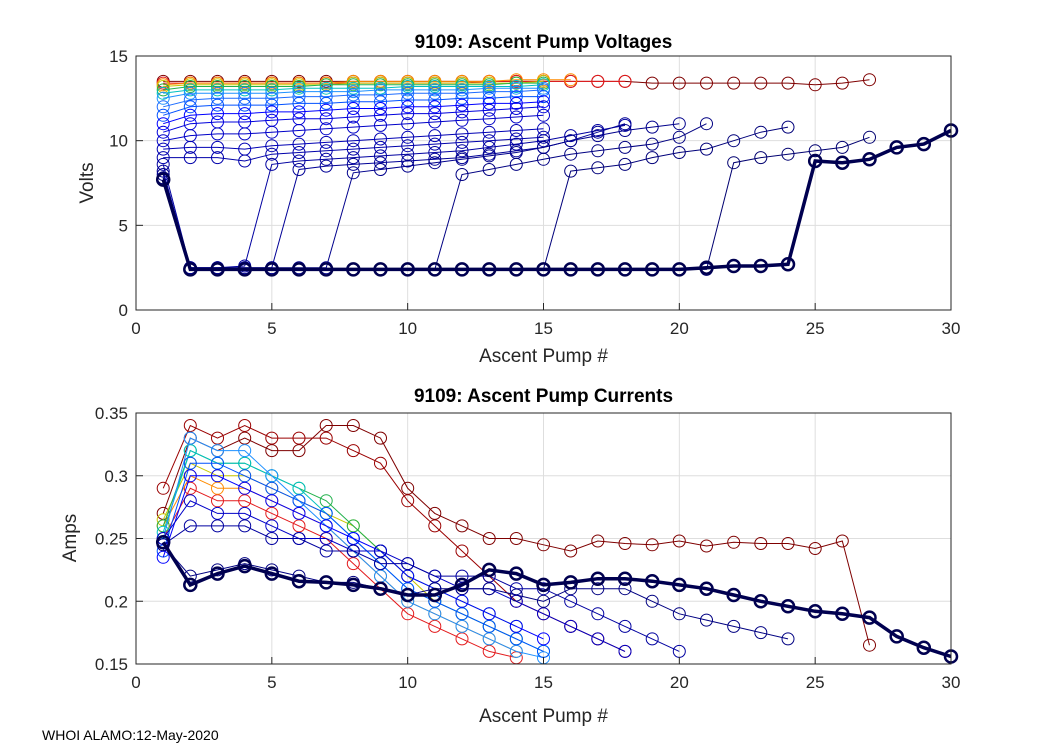 The width and height of the screenshot is (1050, 750). I want to click on current-ytick-label: 0.25, so click(111, 539).